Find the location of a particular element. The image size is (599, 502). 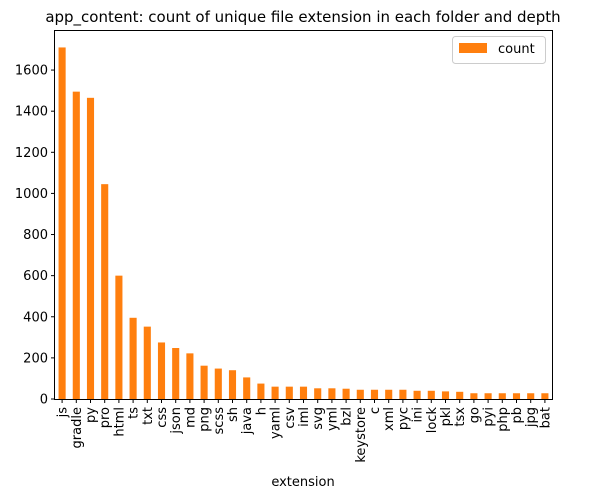

x-tick-label-js: js is located at coordinates (63, 413).